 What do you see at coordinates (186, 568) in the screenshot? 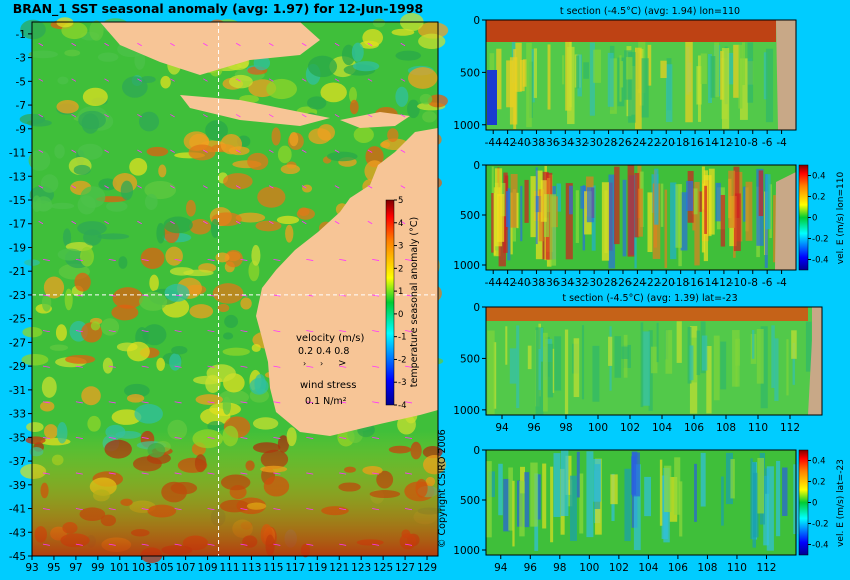
I see `map-x-tick-label: 107` at bounding box center [186, 568].